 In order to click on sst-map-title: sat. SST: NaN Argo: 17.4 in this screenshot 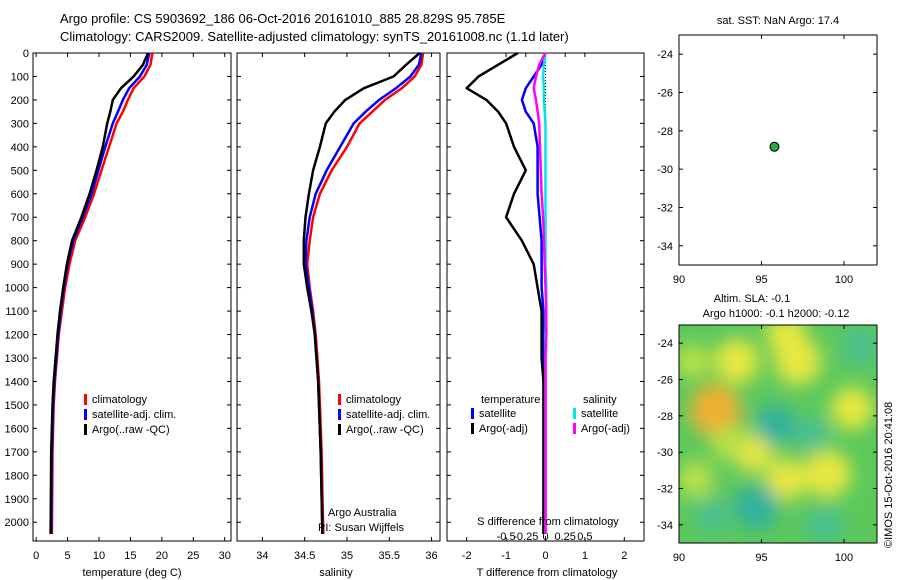, I will do `click(778, 21)`.